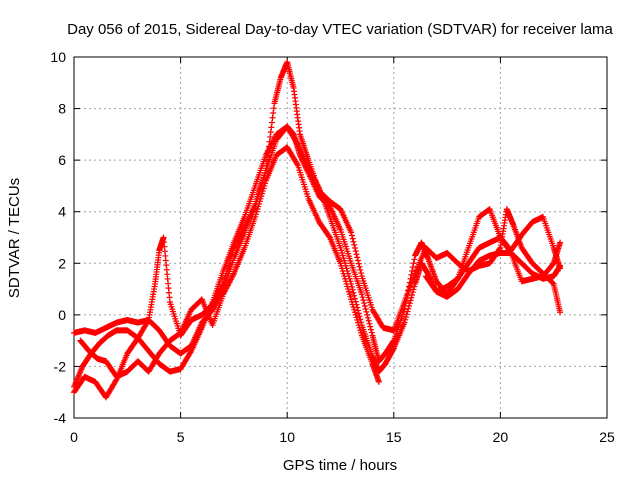 The image size is (640, 480). Describe the element at coordinates (62, 109) in the screenshot. I see `y-tick-label: 8` at that location.